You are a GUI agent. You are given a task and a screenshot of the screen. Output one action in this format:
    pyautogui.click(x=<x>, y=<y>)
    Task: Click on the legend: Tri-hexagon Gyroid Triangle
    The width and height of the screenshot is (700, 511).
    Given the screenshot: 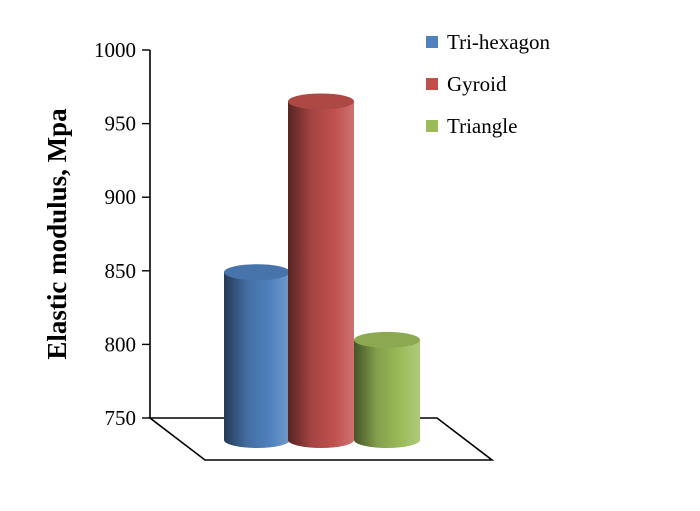 What is the action you would take?
    pyautogui.click(x=488, y=84)
    